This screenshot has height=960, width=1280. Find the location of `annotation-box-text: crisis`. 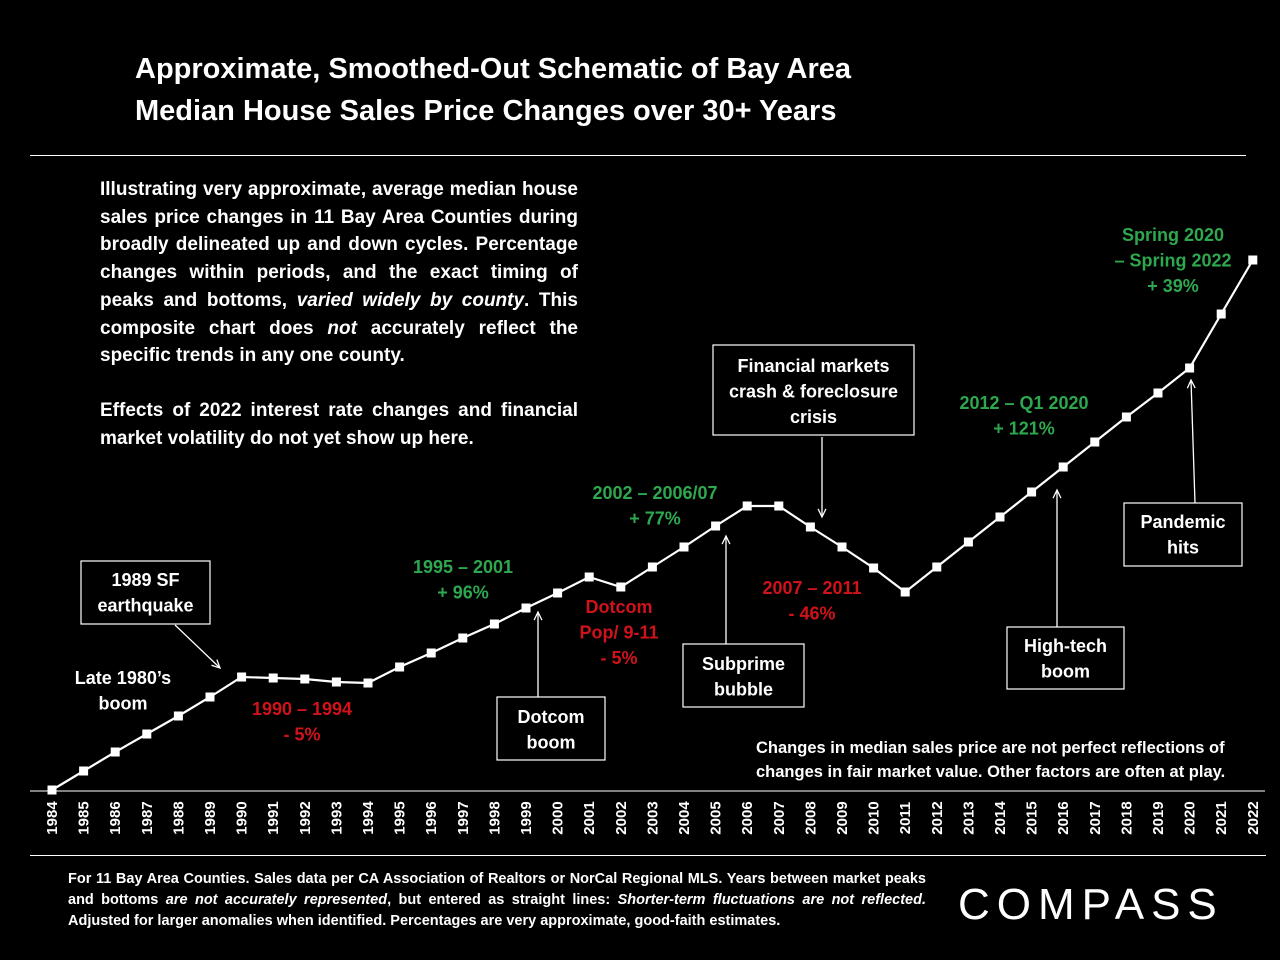

annotation-box-text: crisis is located at coordinates (813, 417).